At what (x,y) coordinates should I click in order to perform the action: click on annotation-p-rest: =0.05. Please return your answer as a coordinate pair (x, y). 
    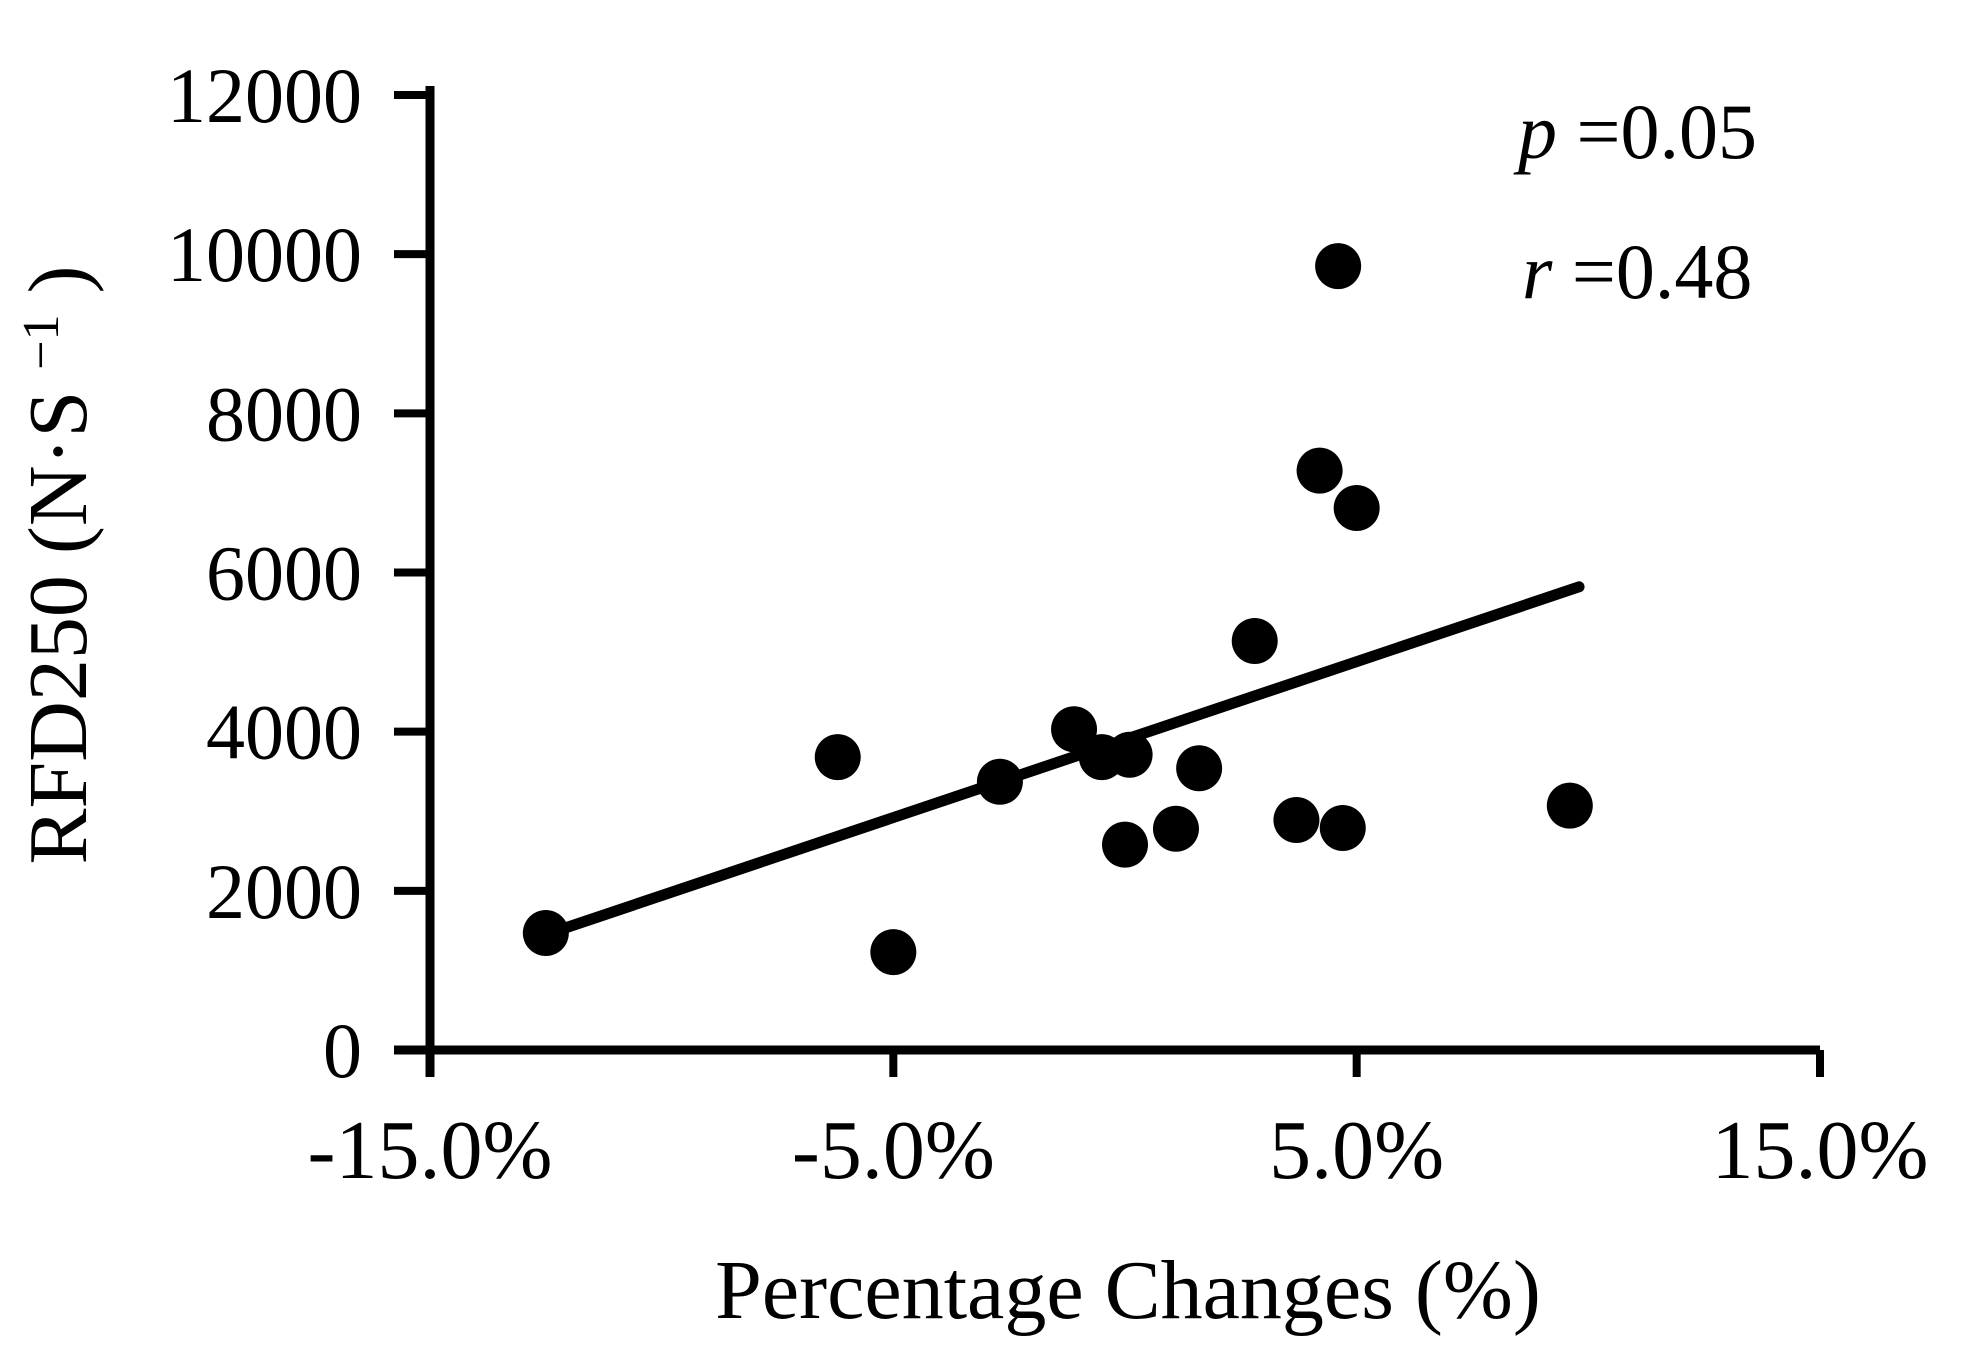
    Looking at the image, I should click on (1667, 131).